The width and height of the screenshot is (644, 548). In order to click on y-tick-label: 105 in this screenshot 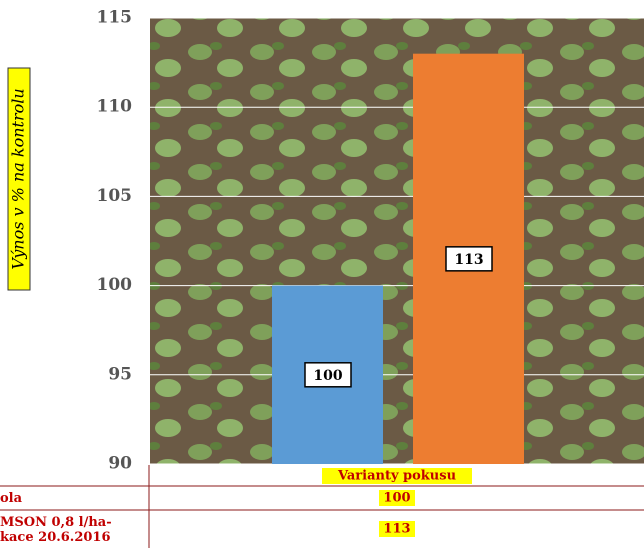, I will do `click(115, 196)`.